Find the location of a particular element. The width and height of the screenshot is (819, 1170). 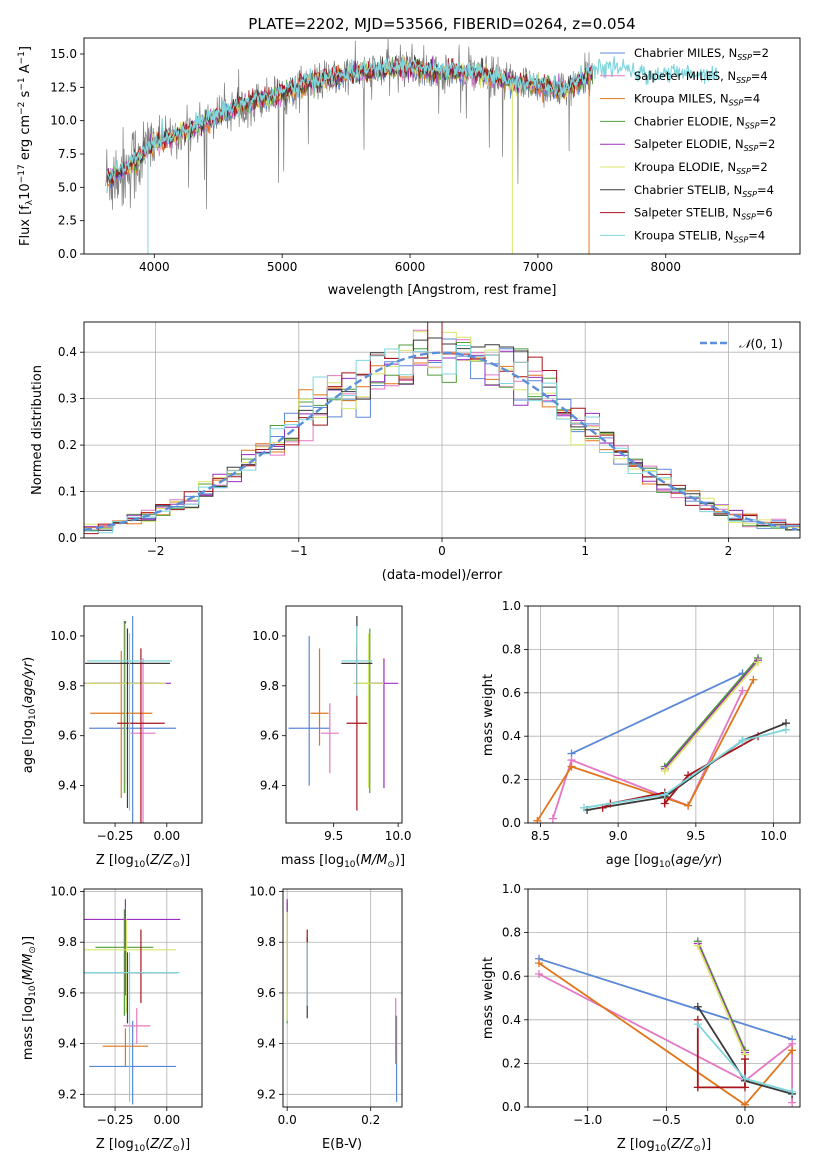

y-tick-label: 15.0 is located at coordinates (63, 54).